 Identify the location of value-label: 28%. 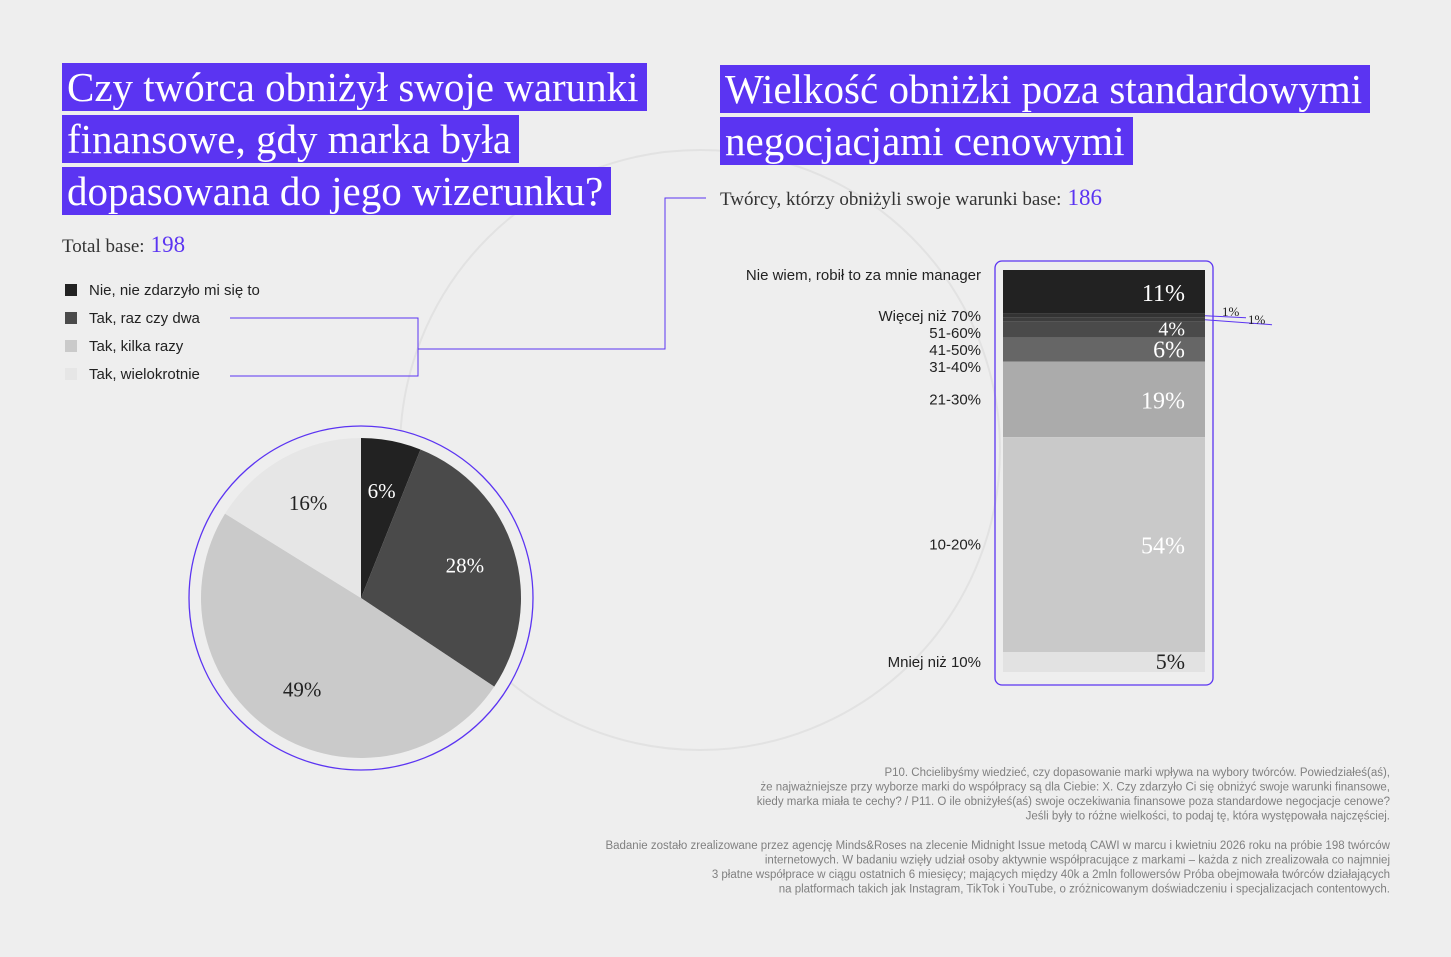
(465, 566).